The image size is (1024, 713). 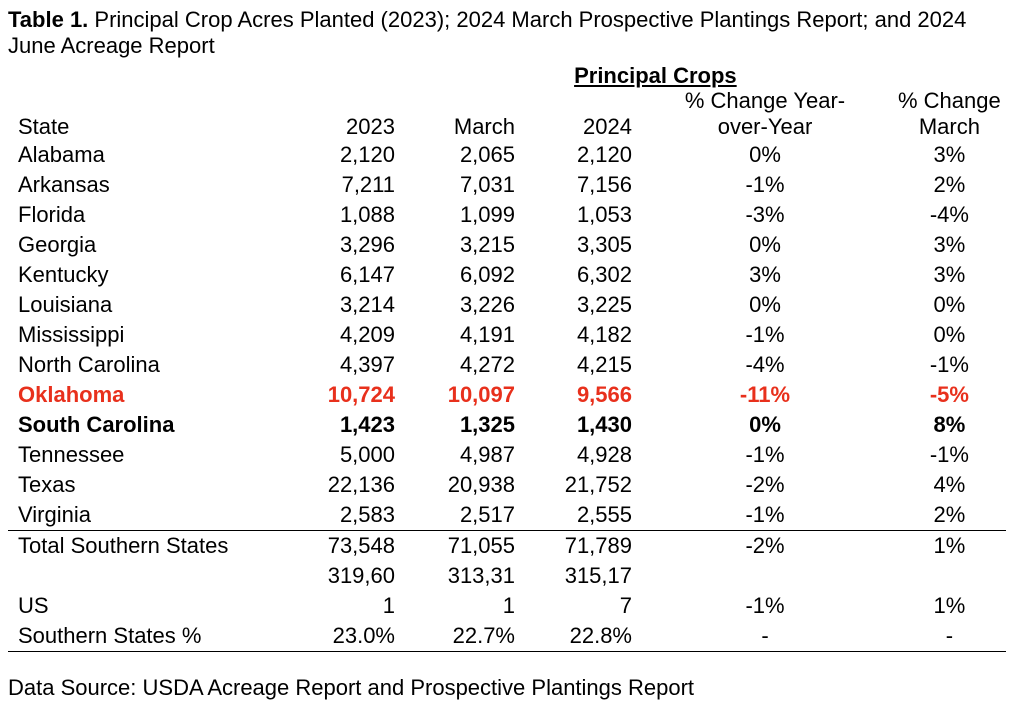 What do you see at coordinates (578, 636) in the screenshot?
I see `value-cell: 22.8%` at bounding box center [578, 636].